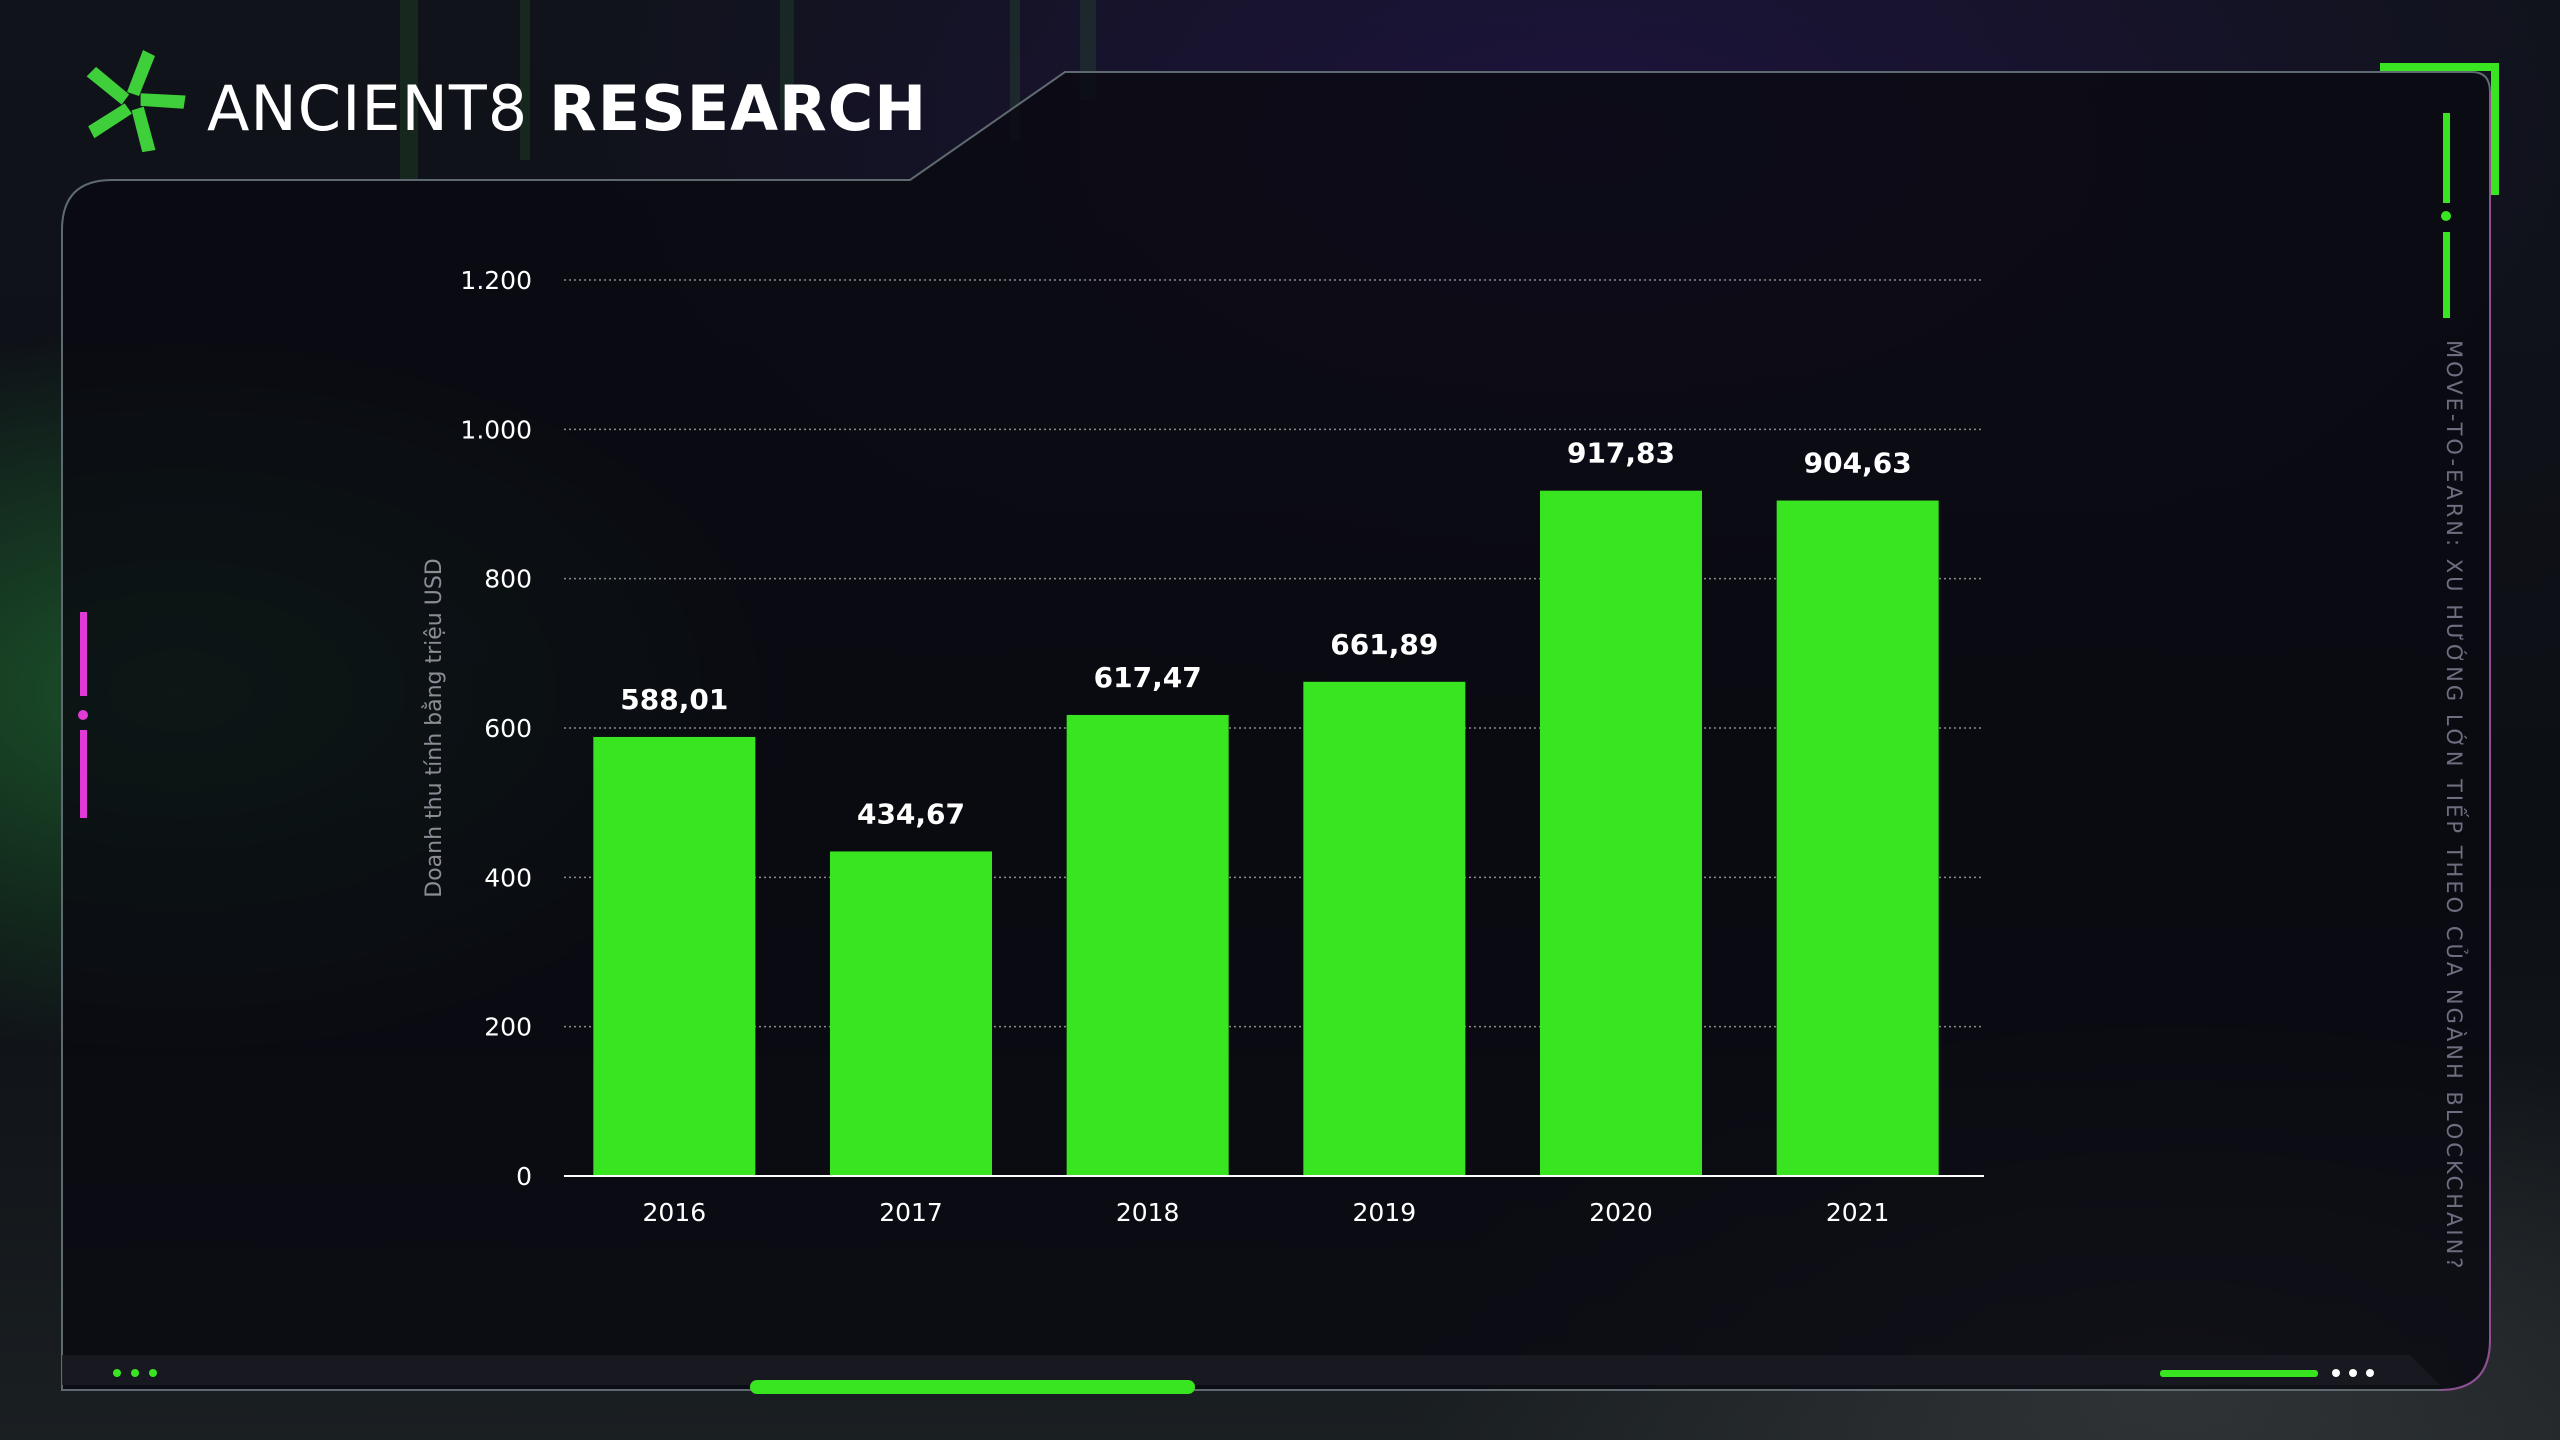 Image resolution: width=2560 pixels, height=1440 pixels. What do you see at coordinates (2239, 1373) in the screenshot?
I see `bottom-right-green-bar` at bounding box center [2239, 1373].